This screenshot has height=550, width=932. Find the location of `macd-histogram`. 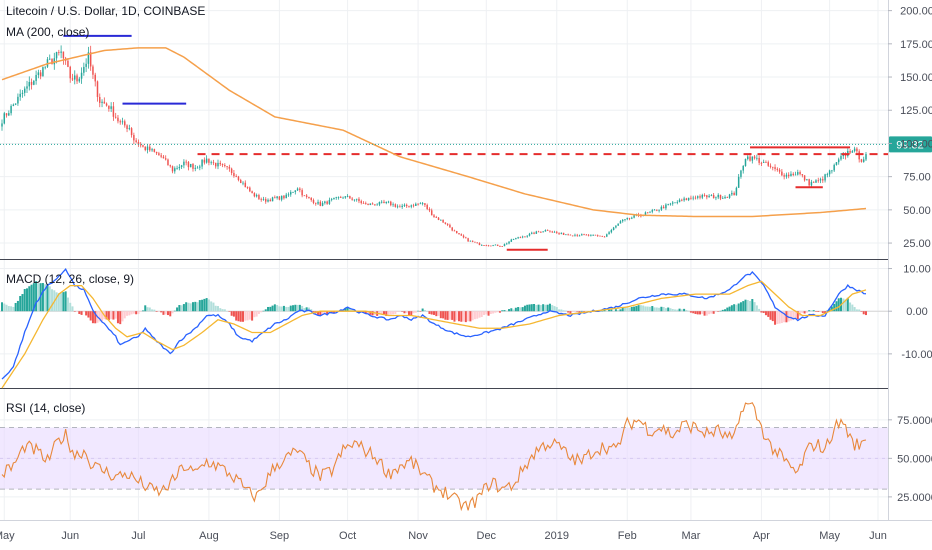

macd-histogram is located at coordinates (444, 303).